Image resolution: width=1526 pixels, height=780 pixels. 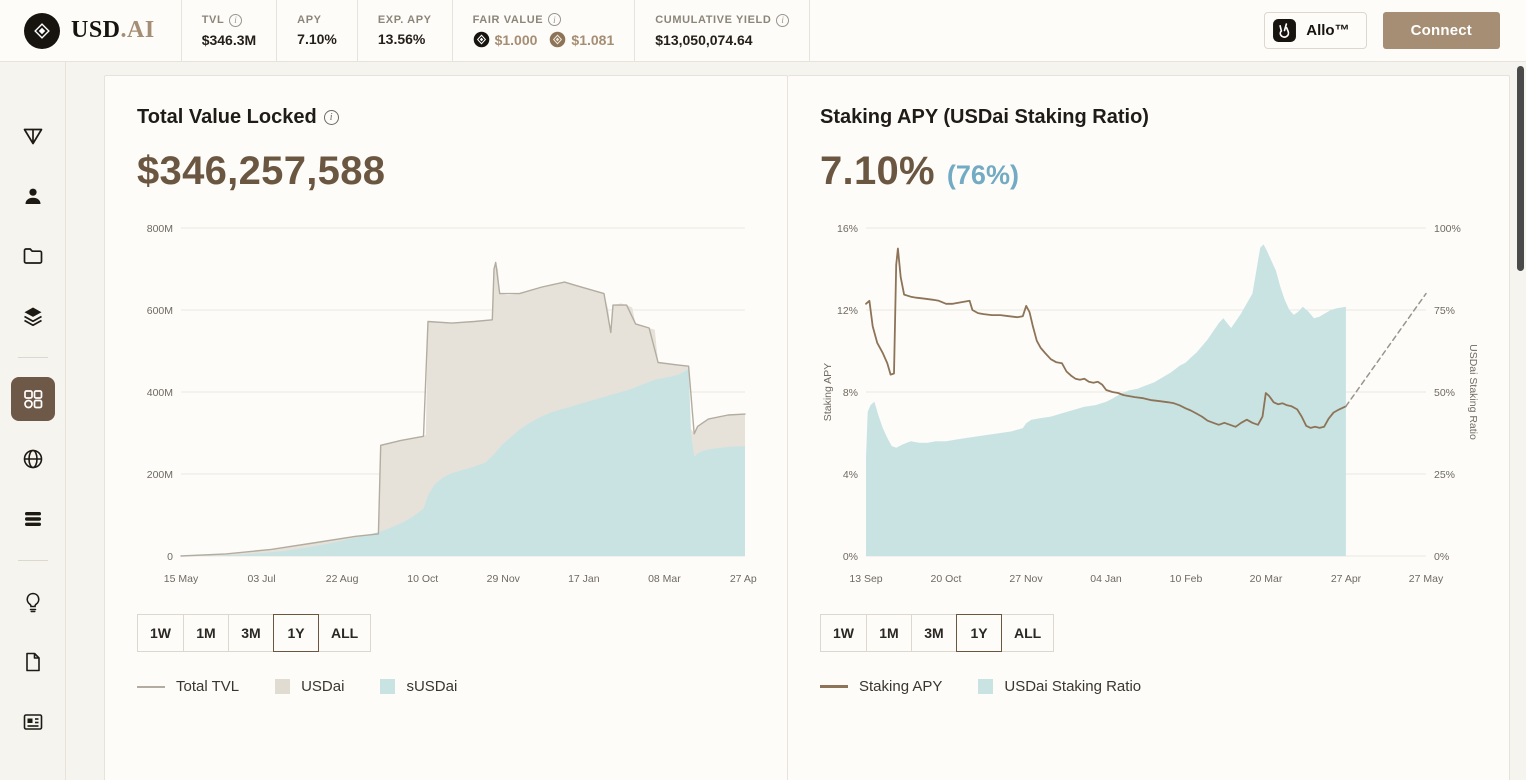 I want to click on usdai-coin-icon, so click(x=481, y=39).